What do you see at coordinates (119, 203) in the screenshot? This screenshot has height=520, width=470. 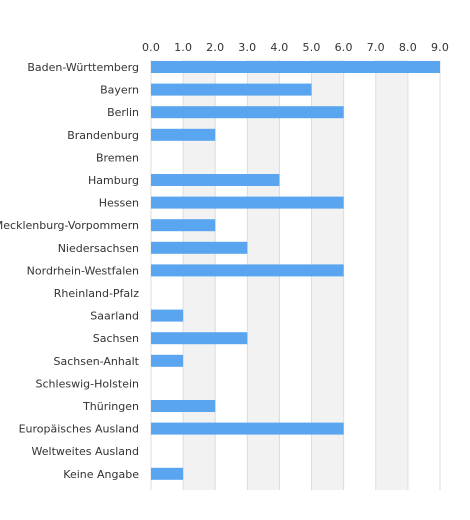 I see `category-label: Hessen` at bounding box center [119, 203].